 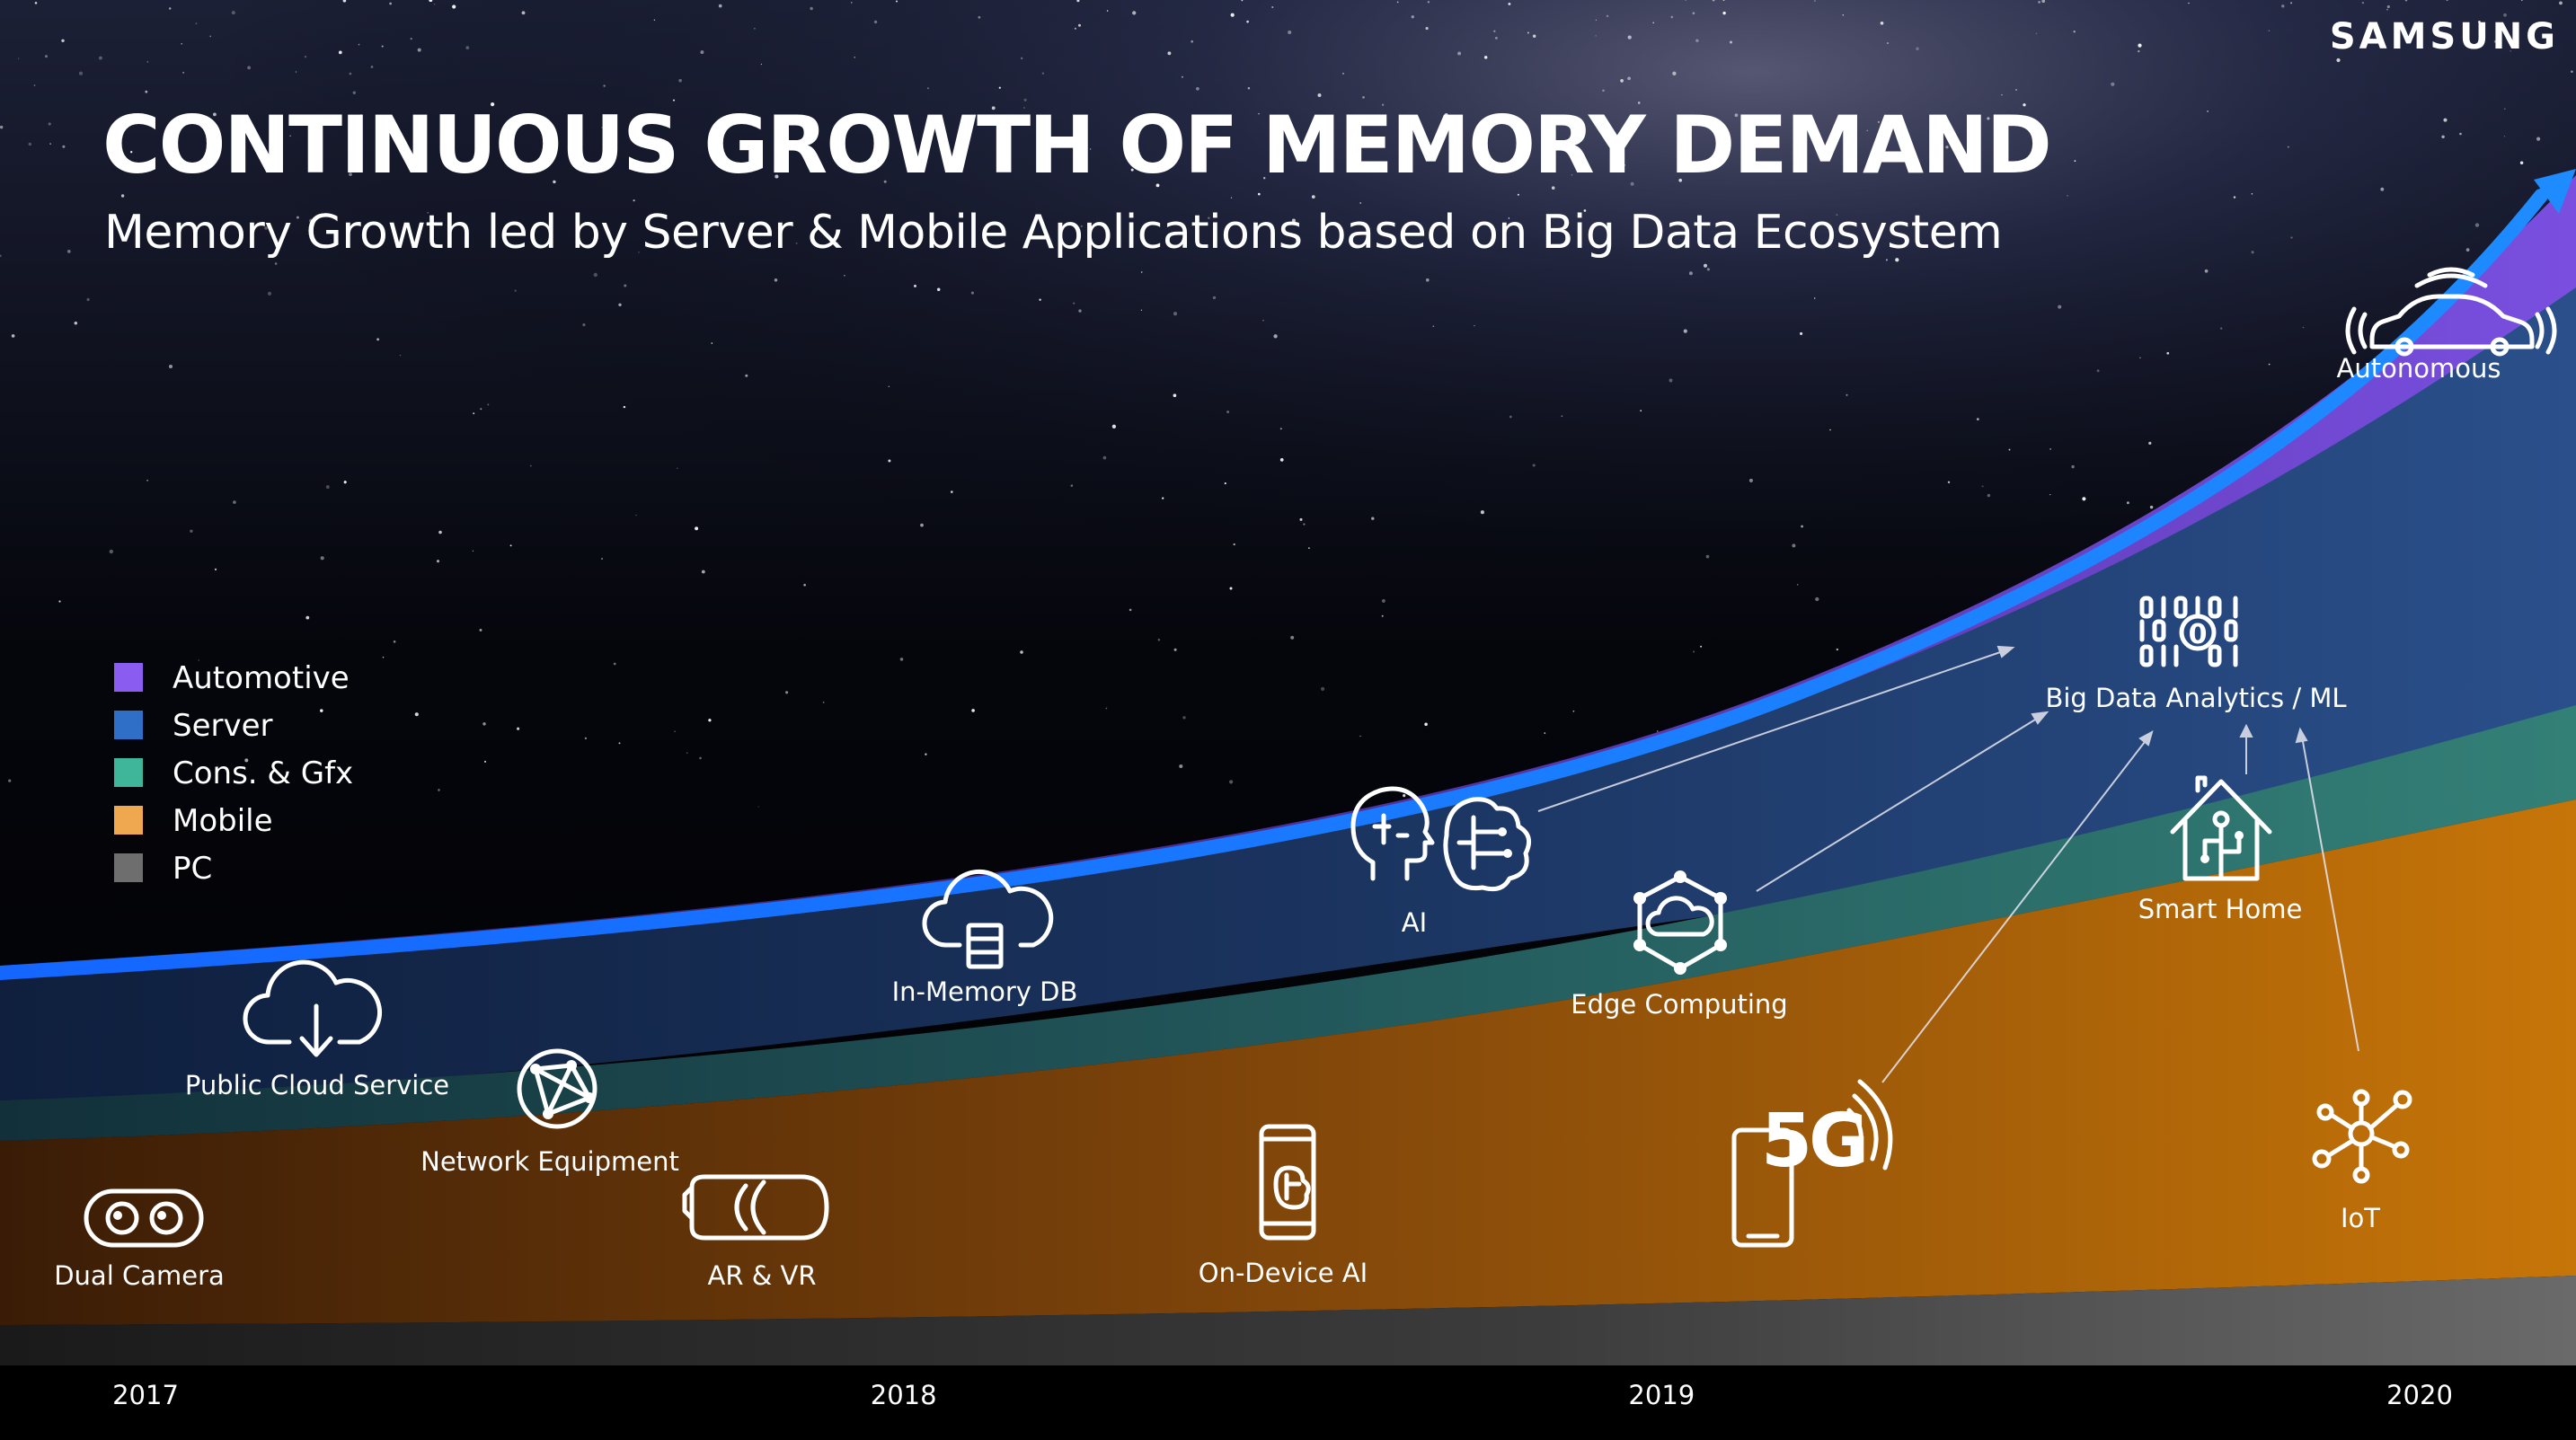 I want to click on label-dual-camera: Dual Camera, so click(x=139, y=1275).